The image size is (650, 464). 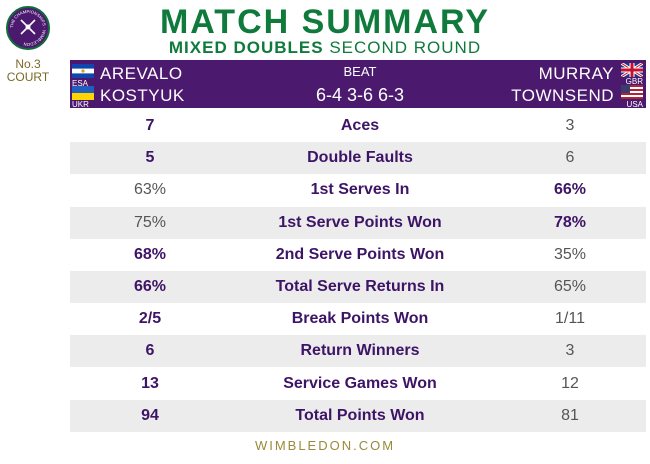 I want to click on round-name: SECOND ROUND, so click(x=405, y=47).